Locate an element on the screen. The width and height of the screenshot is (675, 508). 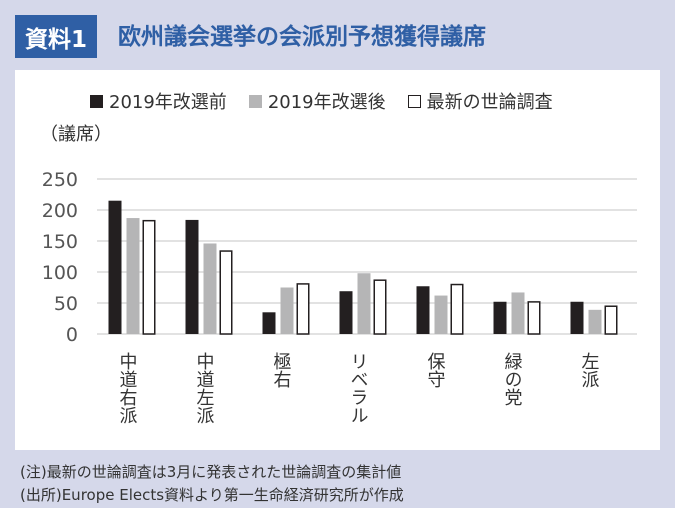
x-tick-label: 緑の党 is located at coordinates (512, 379).